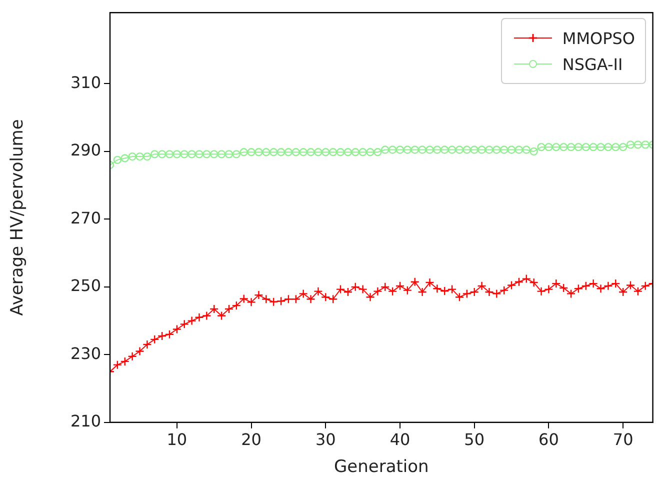 The image size is (658, 486). I want to click on x-tick-label: 20, so click(251, 440).